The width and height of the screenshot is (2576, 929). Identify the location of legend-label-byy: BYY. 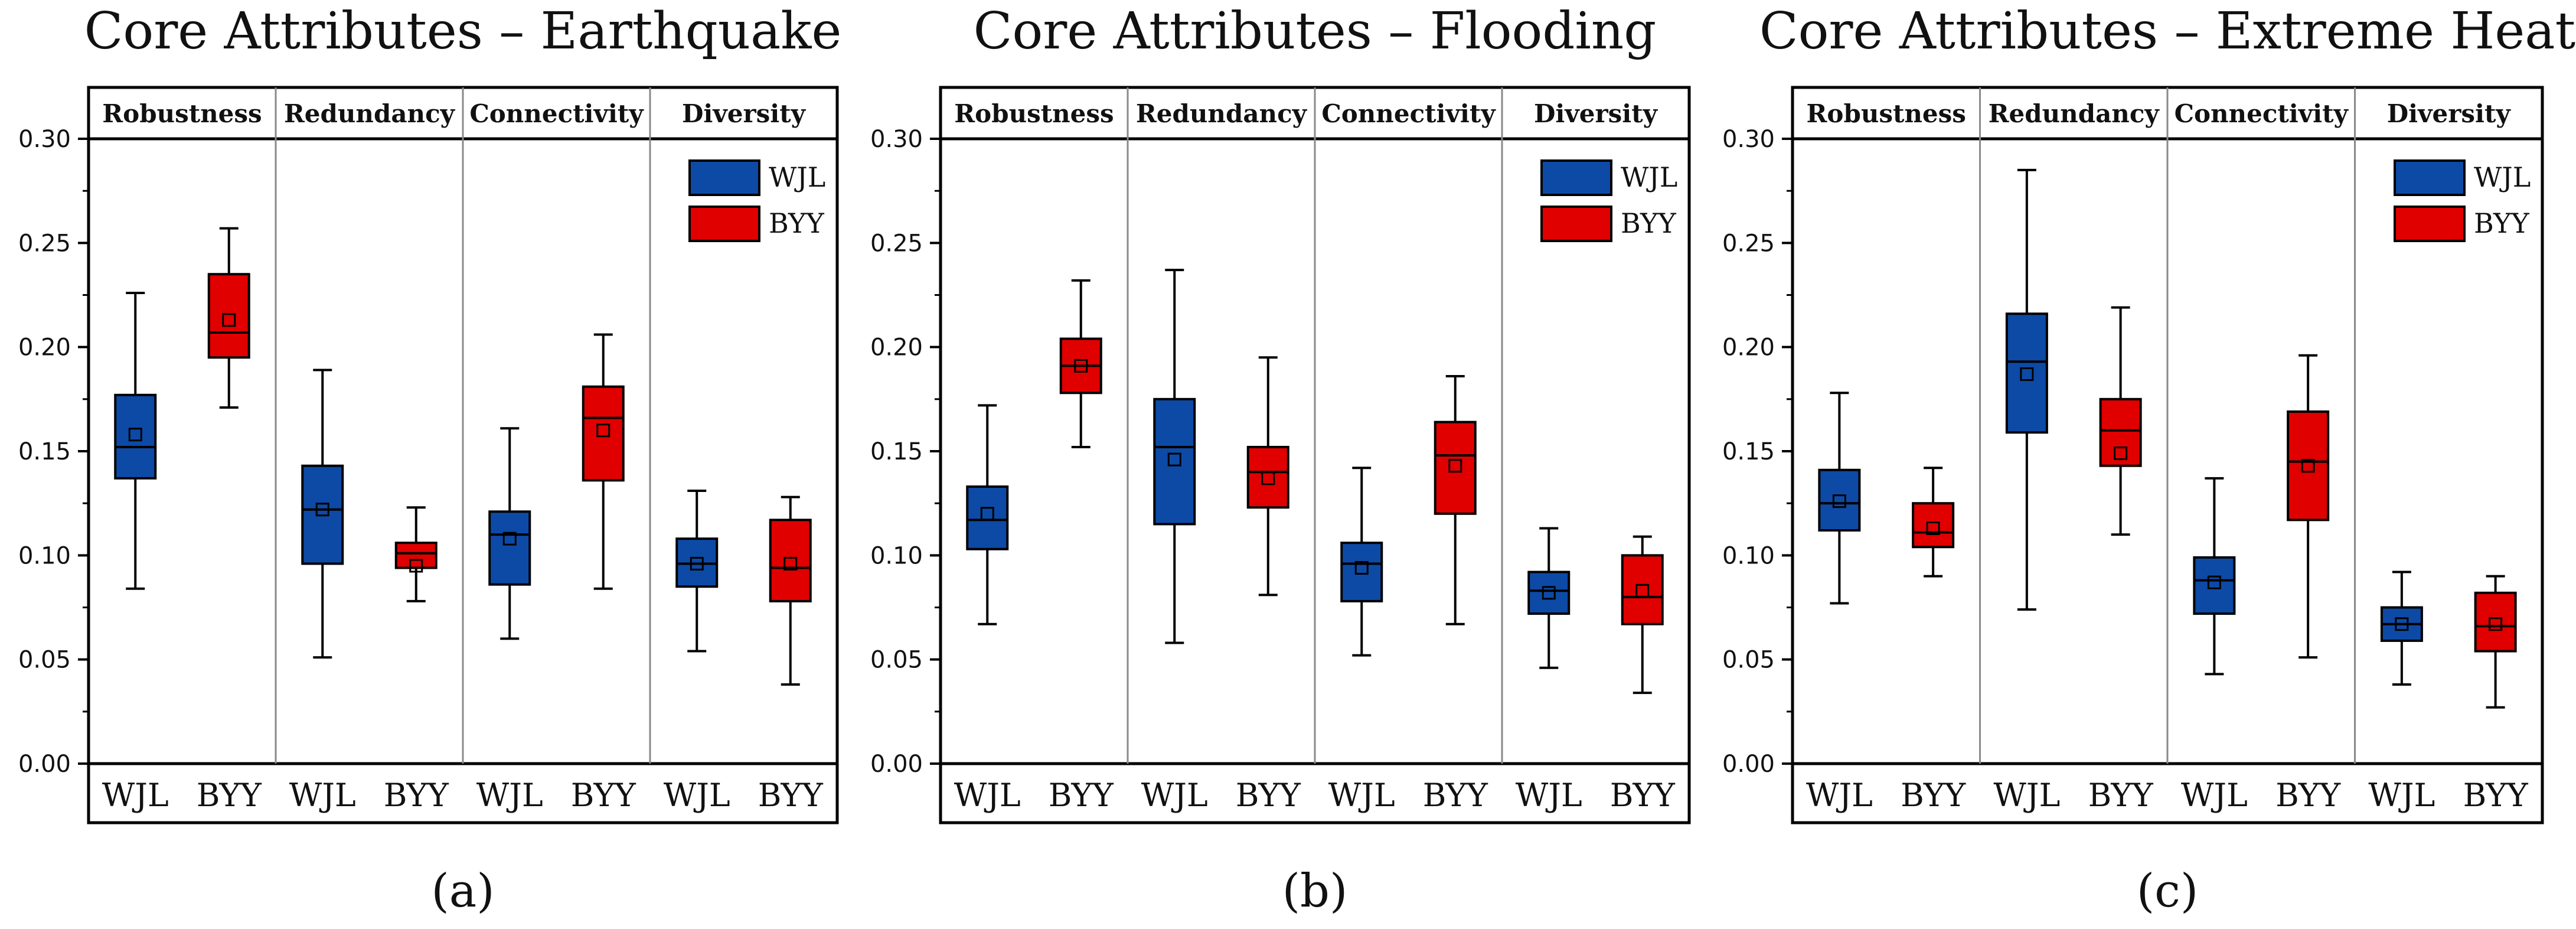
(2501, 223).